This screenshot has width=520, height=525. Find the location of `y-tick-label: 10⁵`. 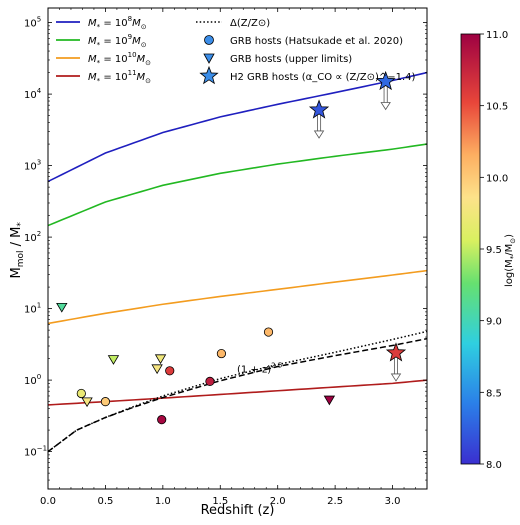

y-tick-label: 10⁵ is located at coordinates (32, 23).